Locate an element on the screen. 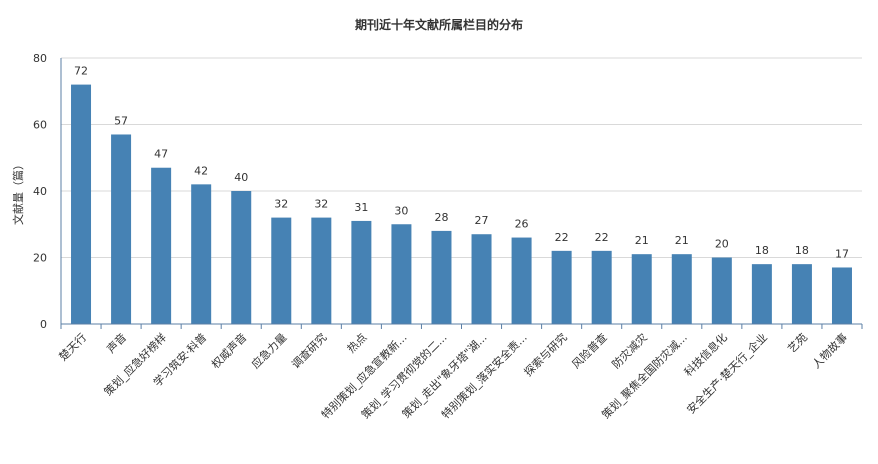 Image resolution: width=878 pixels, height=464 pixels. data-label: 30 is located at coordinates (401, 210).